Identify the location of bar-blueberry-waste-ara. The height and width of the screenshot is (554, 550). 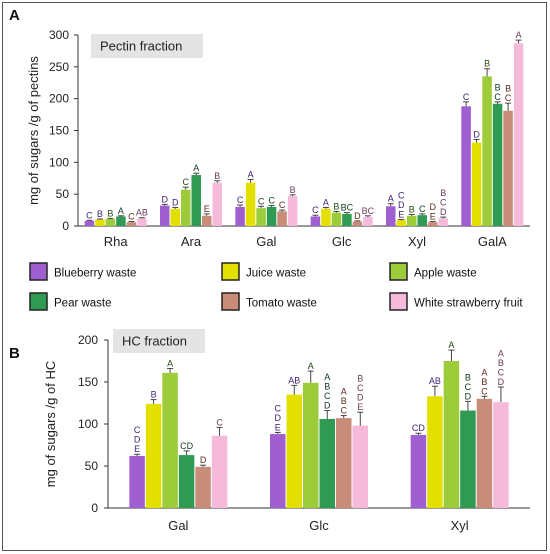
(165, 215).